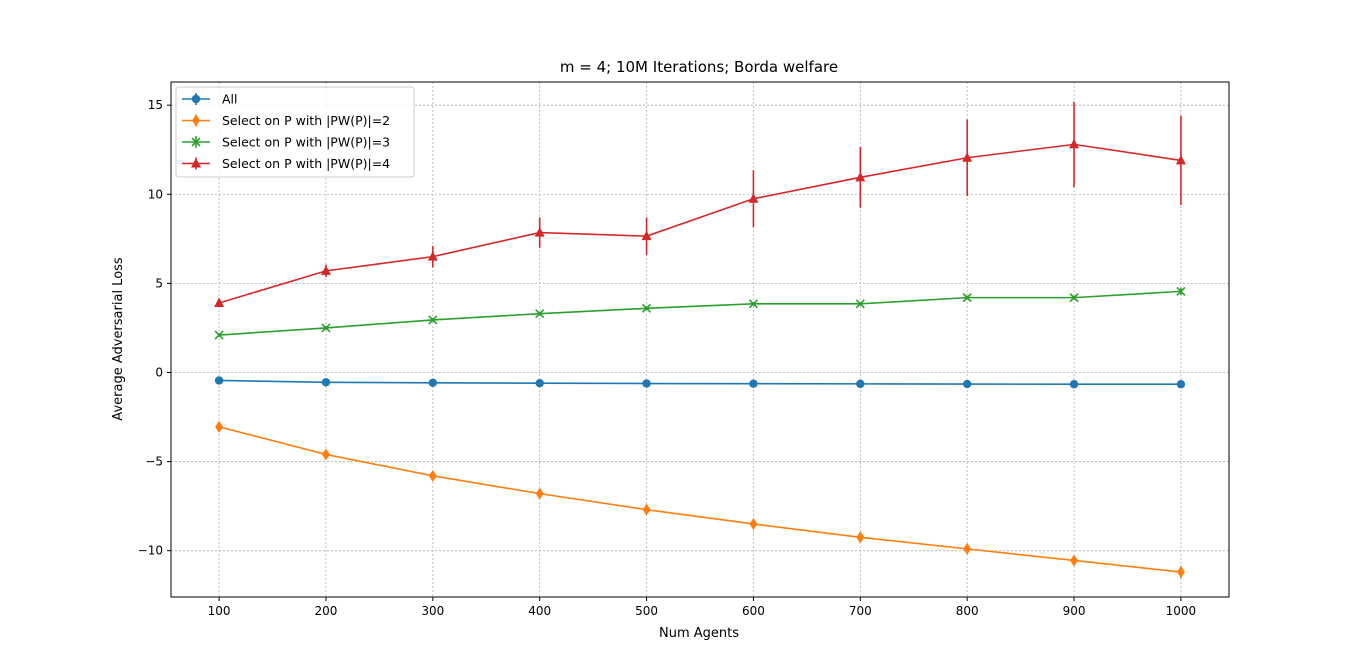  What do you see at coordinates (159, 283) in the screenshot?
I see `y-tick-label: 5` at bounding box center [159, 283].